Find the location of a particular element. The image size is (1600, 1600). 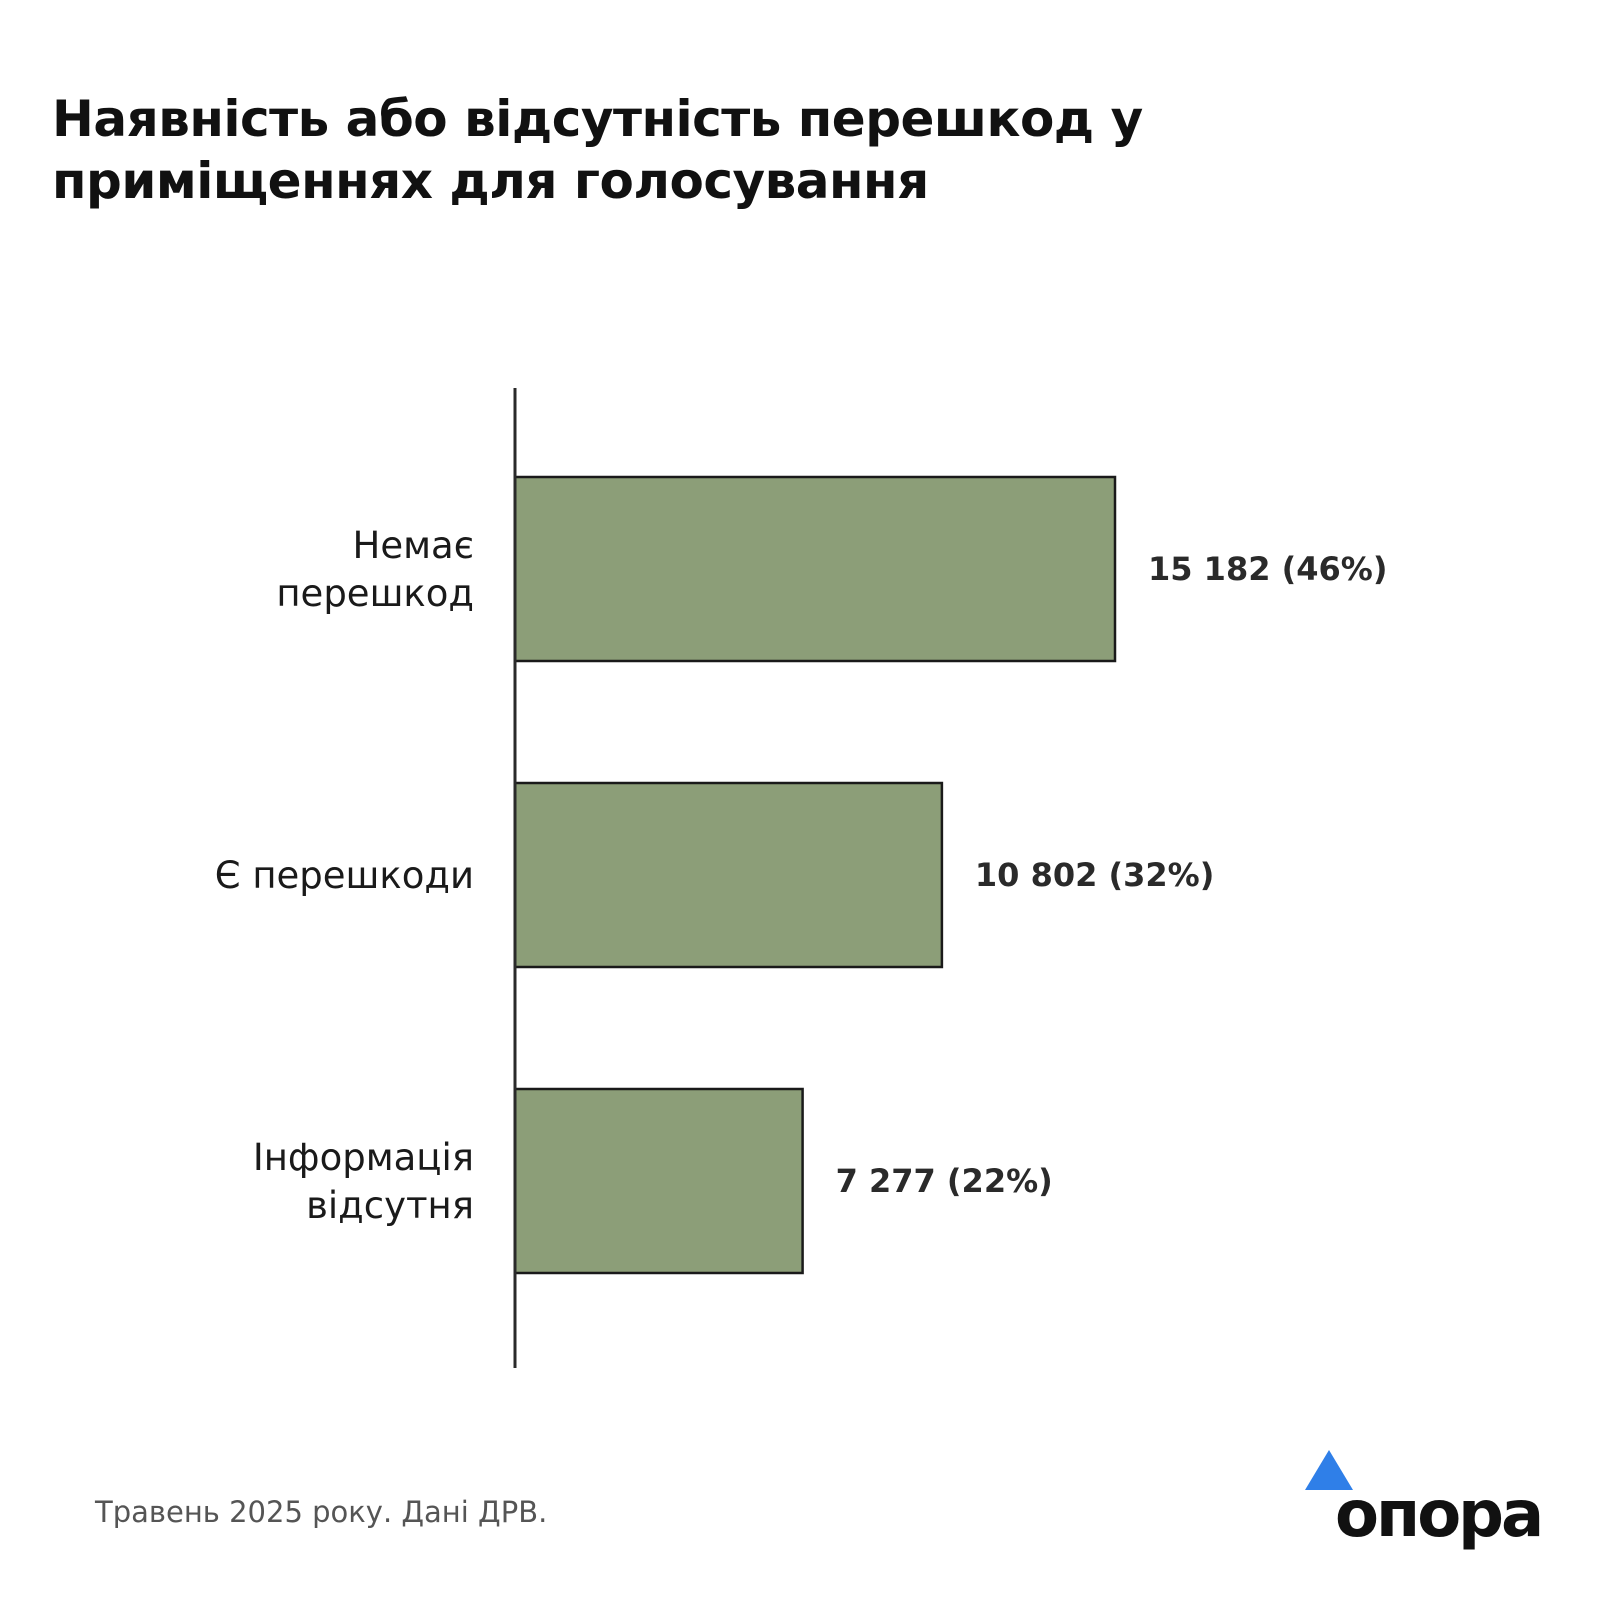

value-label-2: 10 802 (32%) is located at coordinates (1094, 875).